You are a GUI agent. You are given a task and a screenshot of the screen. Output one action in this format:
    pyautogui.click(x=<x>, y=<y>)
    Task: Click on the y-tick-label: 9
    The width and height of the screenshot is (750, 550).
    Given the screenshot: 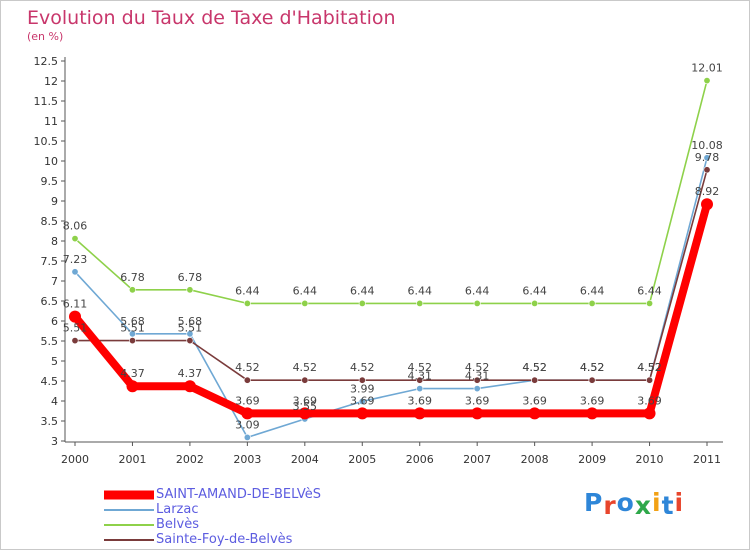 What is the action you would take?
    pyautogui.click(x=54, y=201)
    